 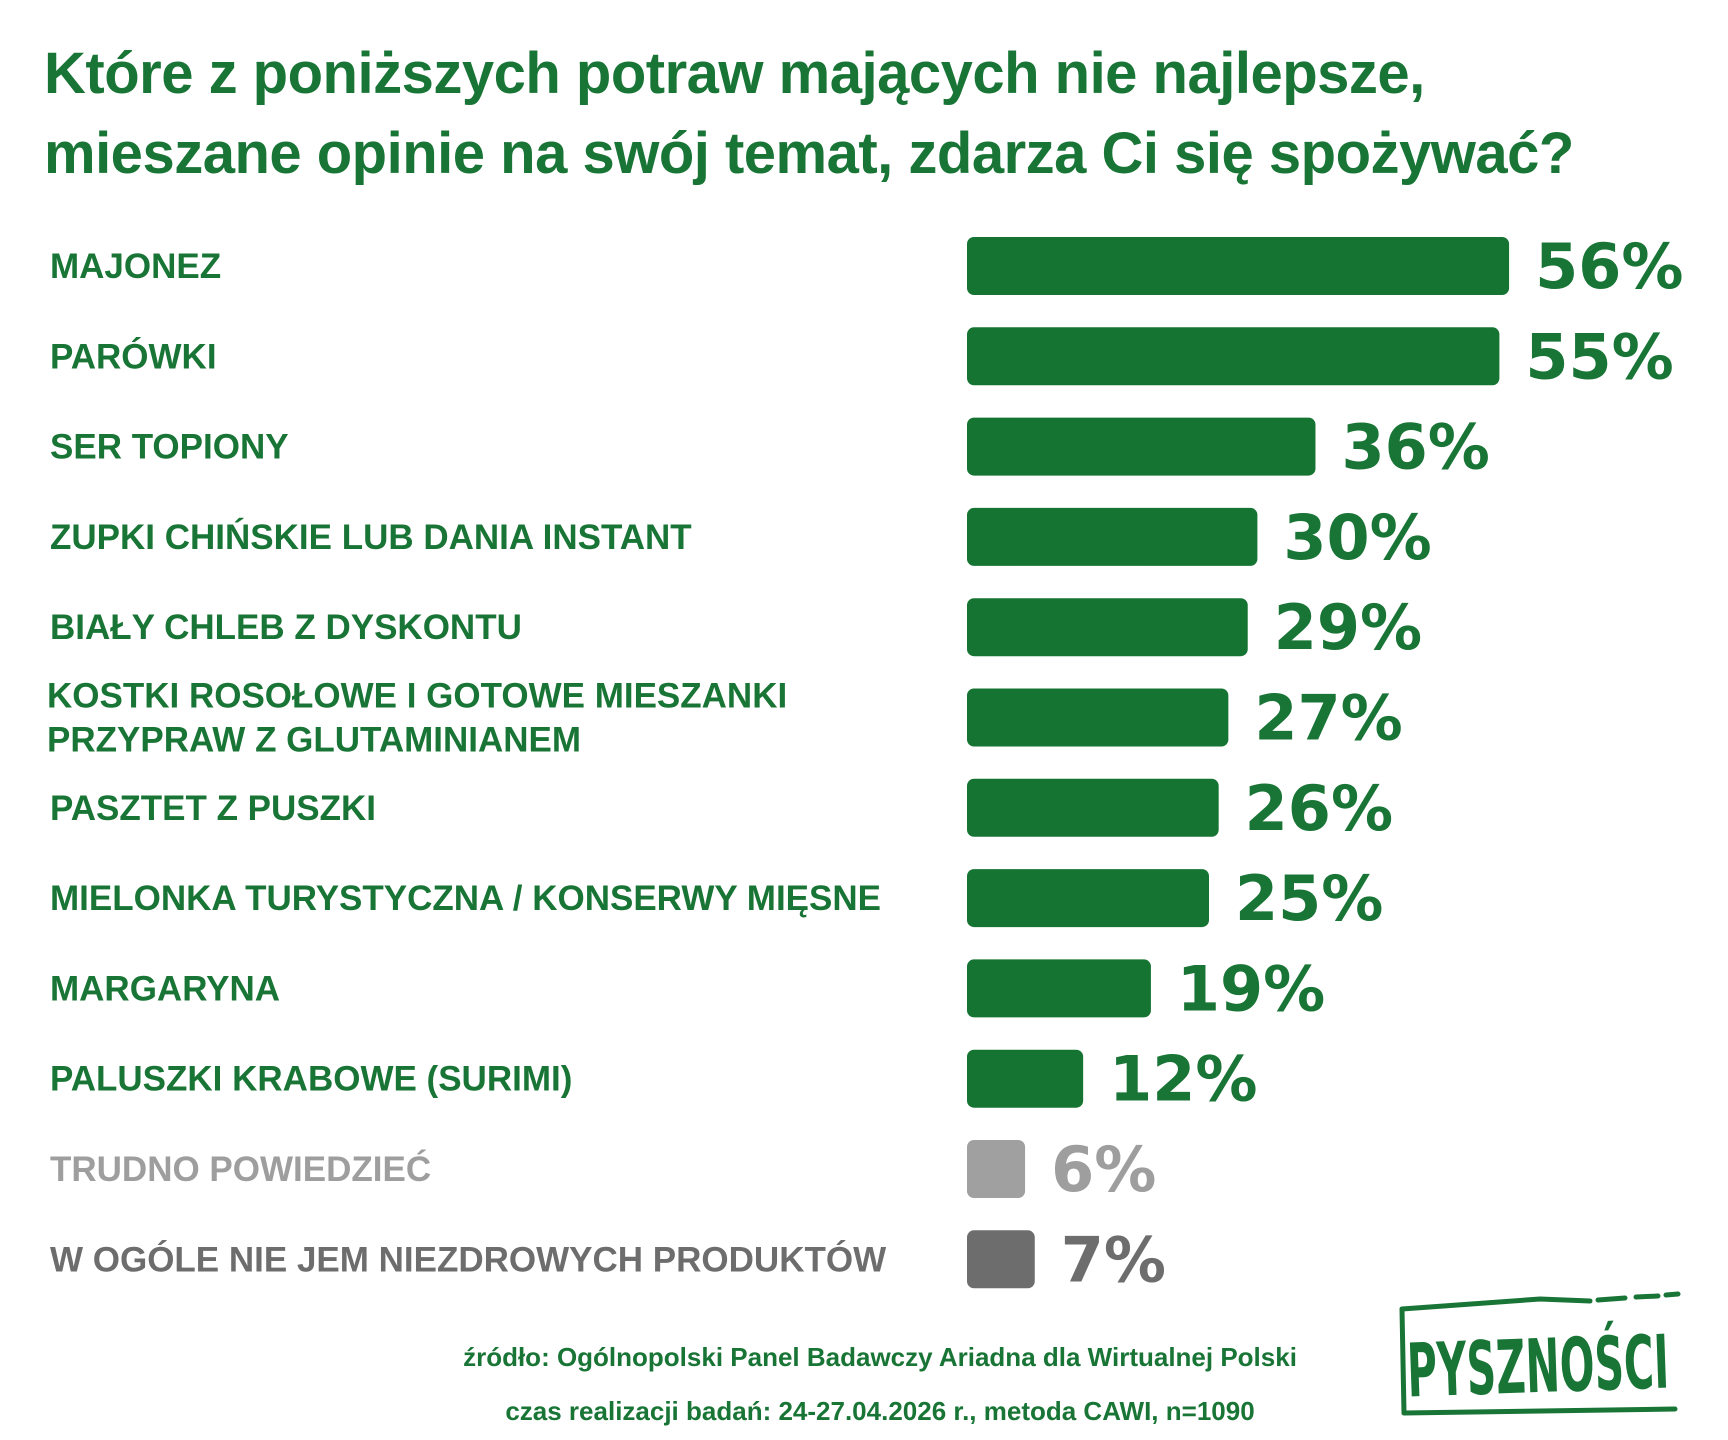 What do you see at coordinates (371, 537) in the screenshot?
I see `category-label-4: ZUPKI CHIŃSKIE LUB DANIA INSTANT` at bounding box center [371, 537].